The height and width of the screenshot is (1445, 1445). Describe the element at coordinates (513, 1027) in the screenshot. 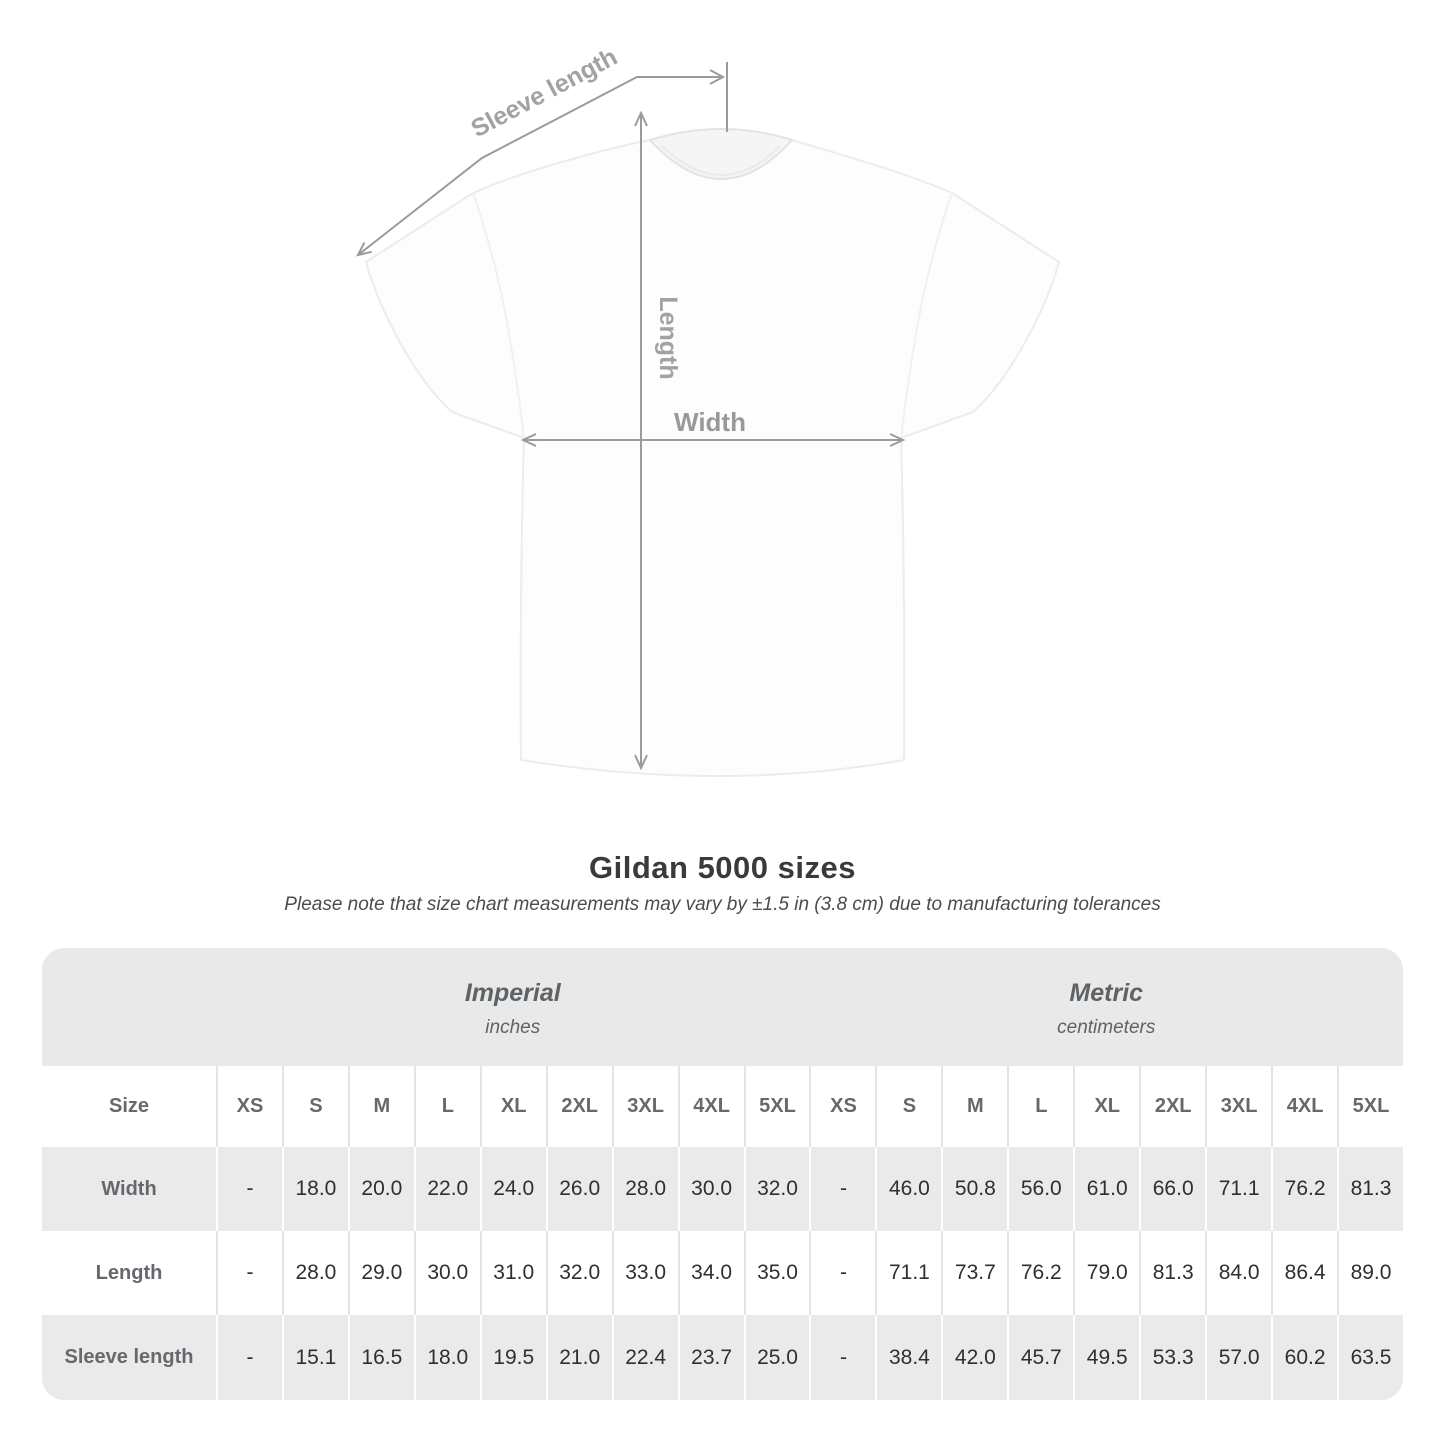

I see `imperial-unit-label: inches` at that location.